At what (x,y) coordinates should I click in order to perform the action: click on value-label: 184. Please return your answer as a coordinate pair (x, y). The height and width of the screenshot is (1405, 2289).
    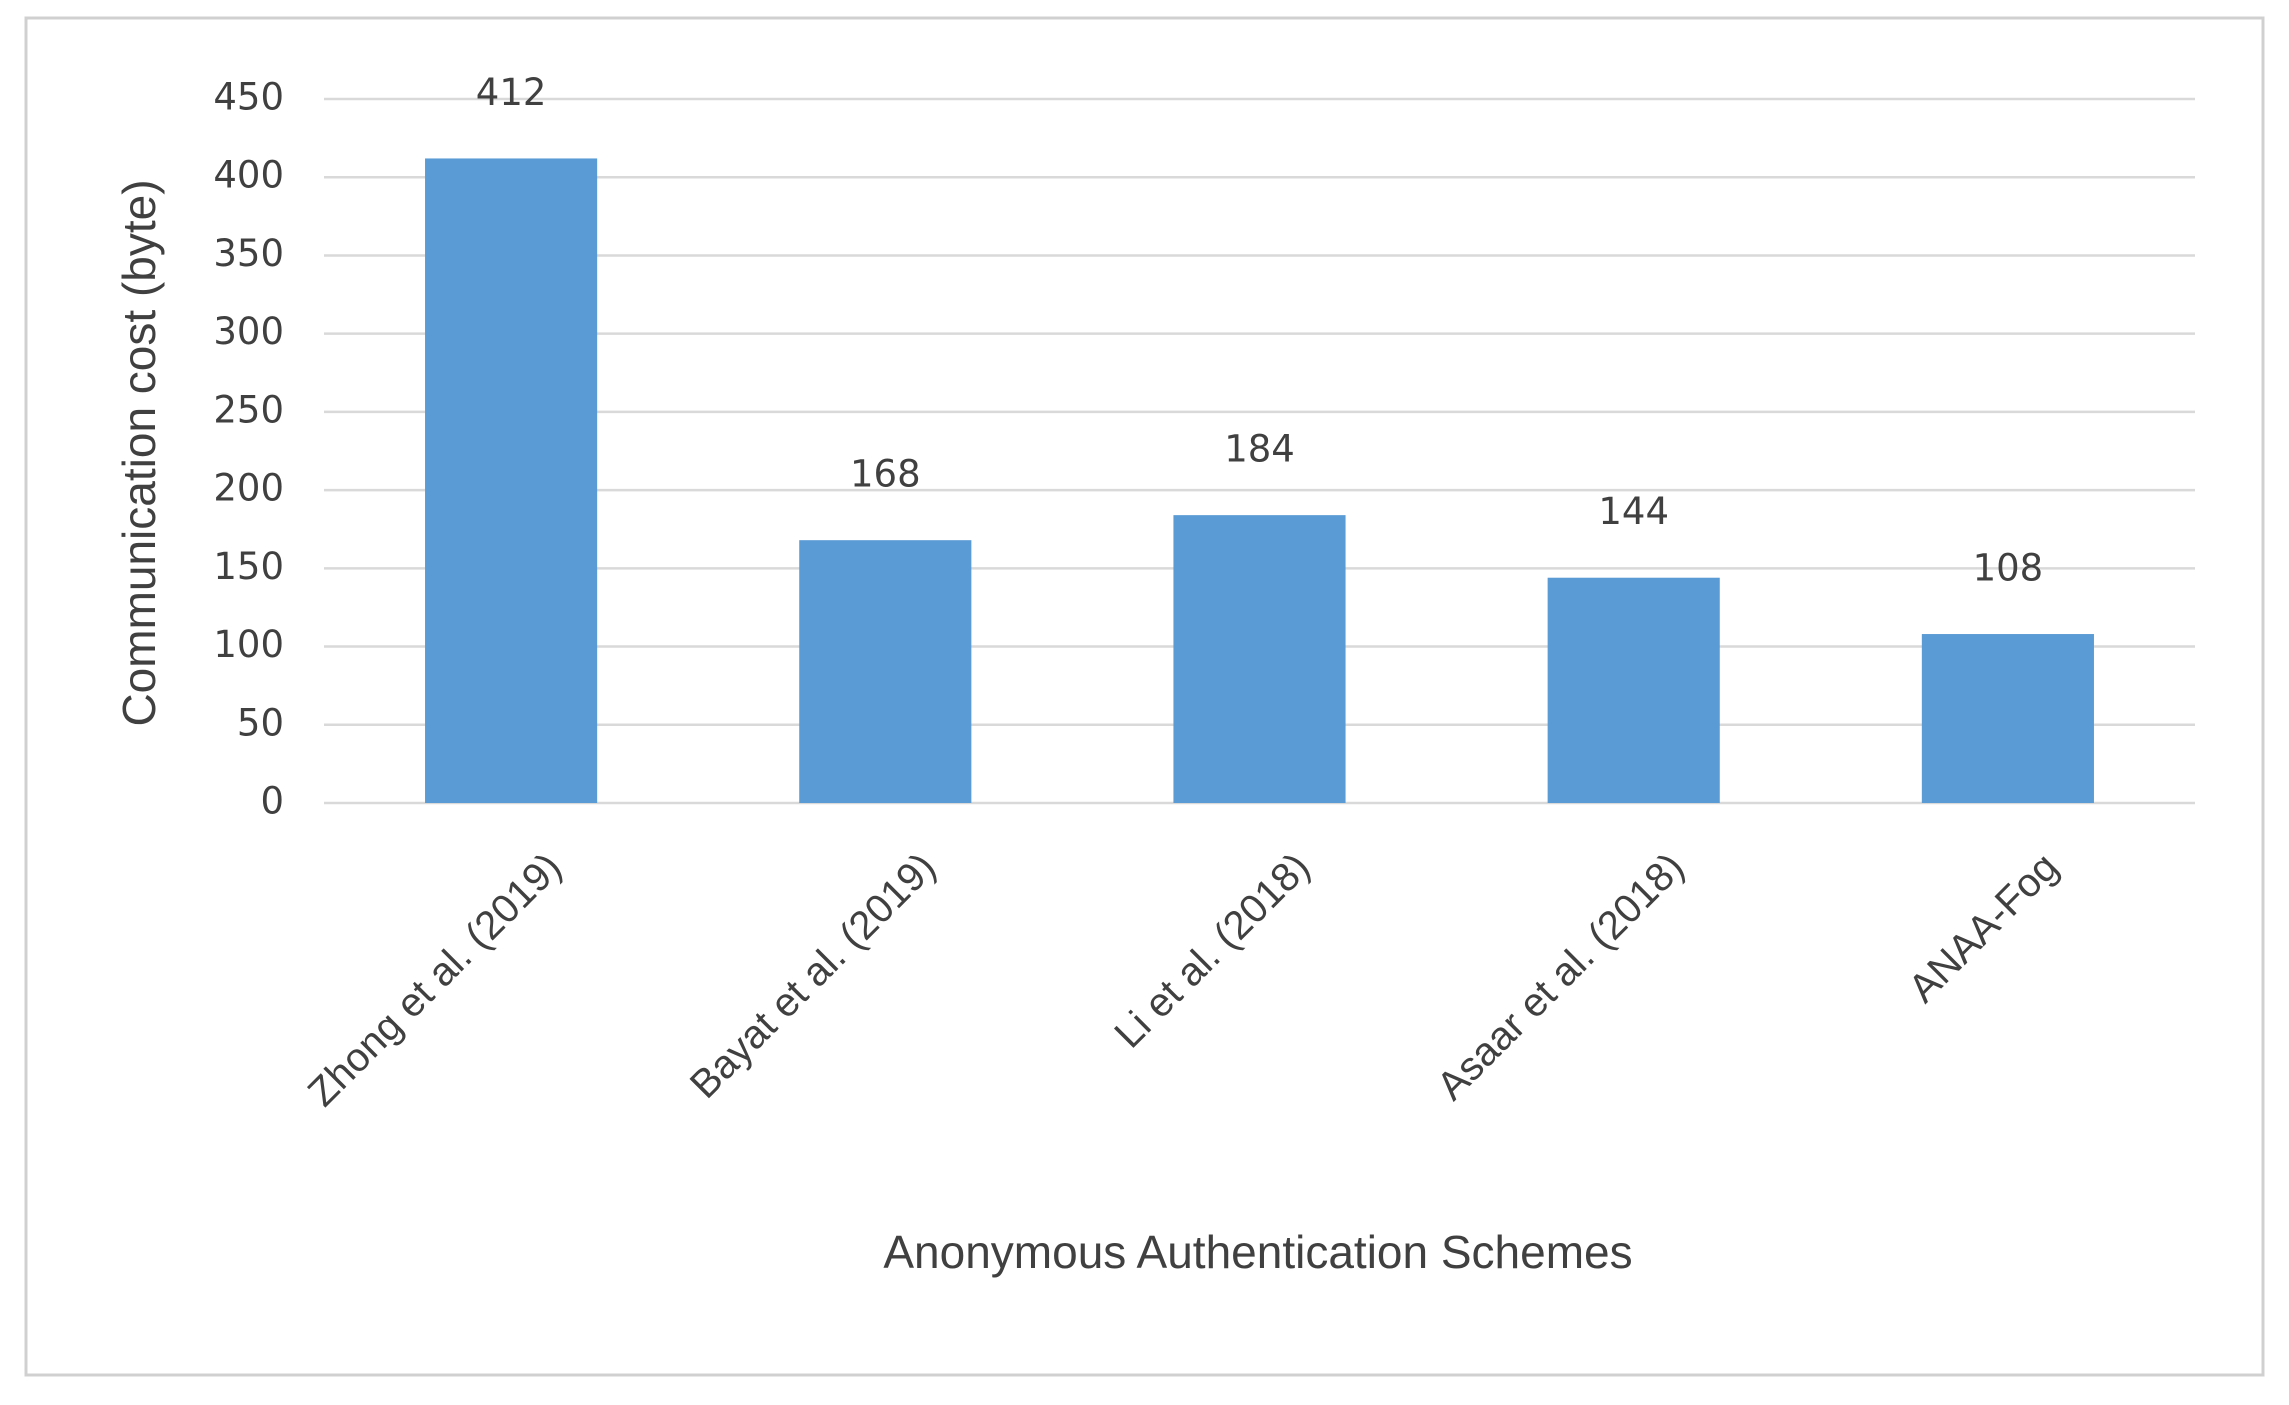
    Looking at the image, I should click on (1259, 449).